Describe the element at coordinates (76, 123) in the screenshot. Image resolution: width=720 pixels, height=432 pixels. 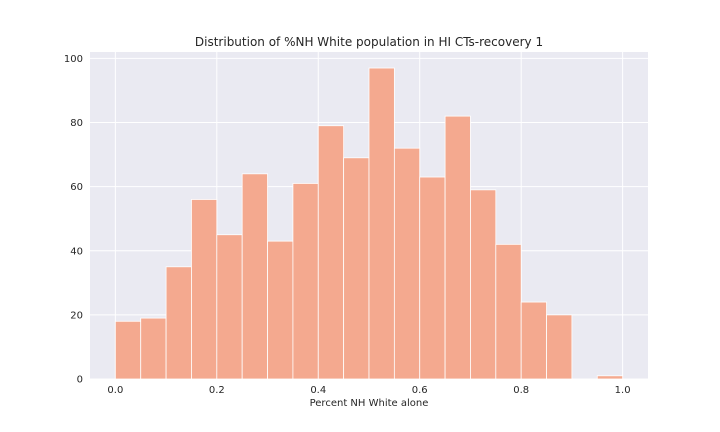
I see `y-tick-label: 80` at that location.